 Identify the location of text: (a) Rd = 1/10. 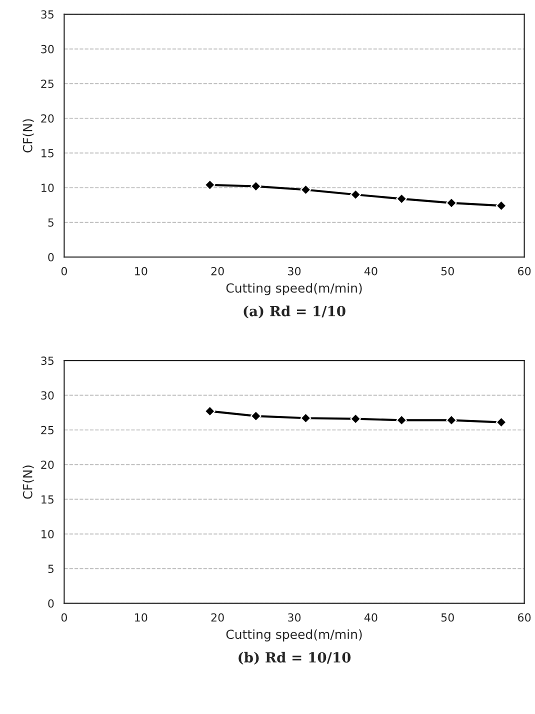
(295, 312).